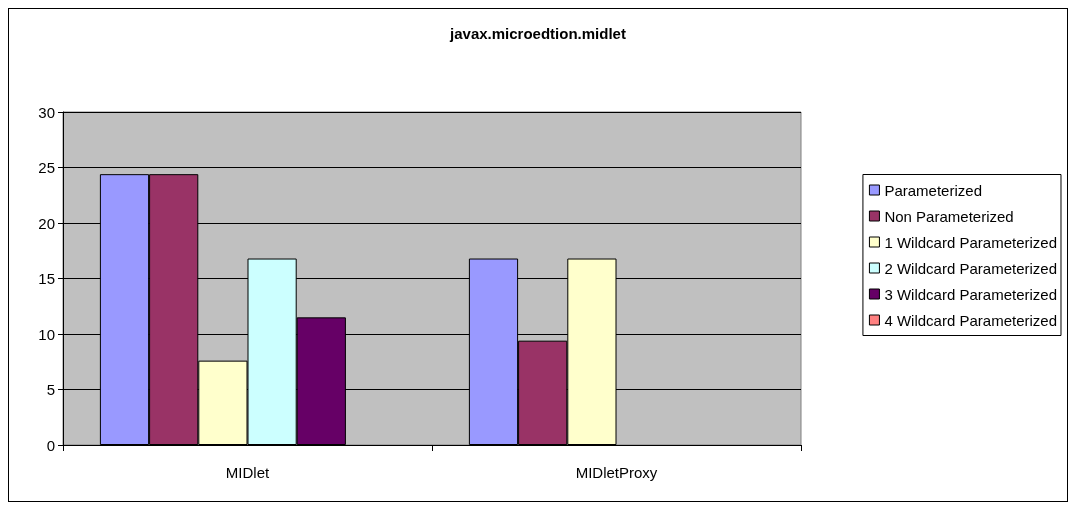  What do you see at coordinates (46, 223) in the screenshot?
I see `y-tick-label: 20` at bounding box center [46, 223].